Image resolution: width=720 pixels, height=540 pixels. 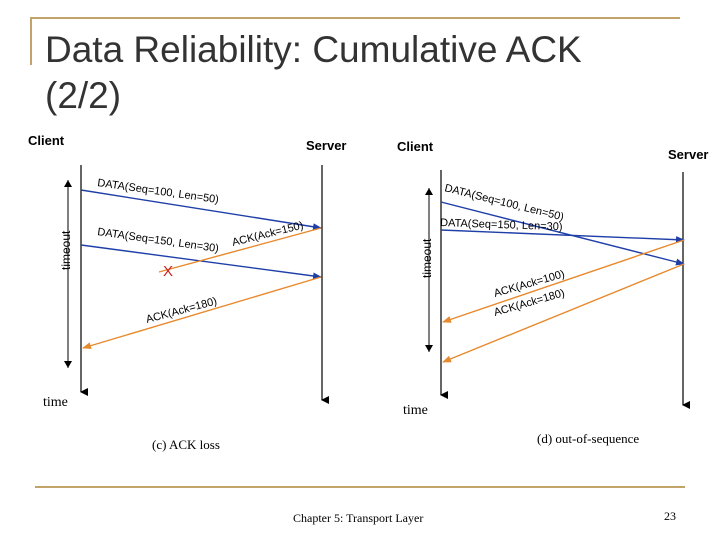 What do you see at coordinates (268, 234) in the screenshot?
I see `ack-lost-label-c: ACK(Ack=150)` at bounding box center [268, 234].